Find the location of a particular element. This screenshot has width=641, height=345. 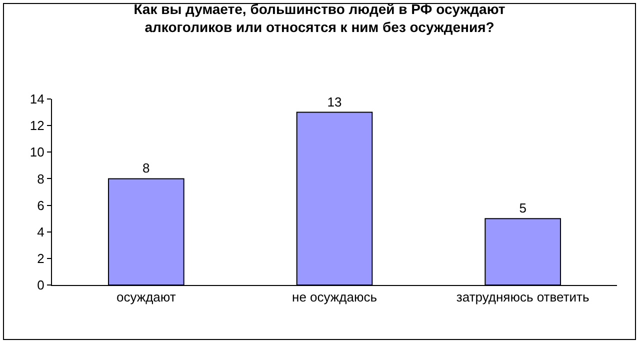

y-tick-label: 12 is located at coordinates (37, 126).